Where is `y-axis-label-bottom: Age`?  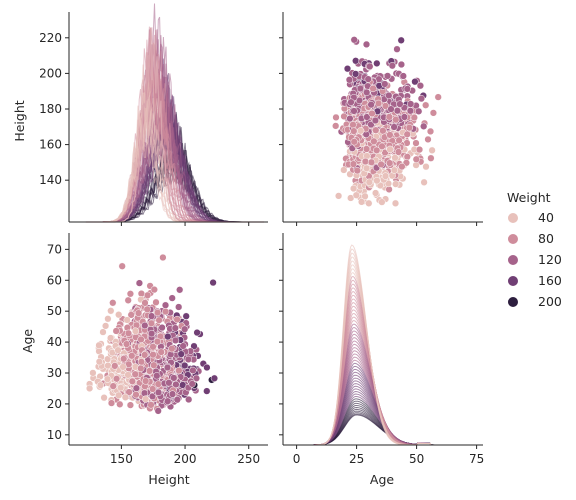
y-axis-label-bottom: Age is located at coordinates (27, 341).